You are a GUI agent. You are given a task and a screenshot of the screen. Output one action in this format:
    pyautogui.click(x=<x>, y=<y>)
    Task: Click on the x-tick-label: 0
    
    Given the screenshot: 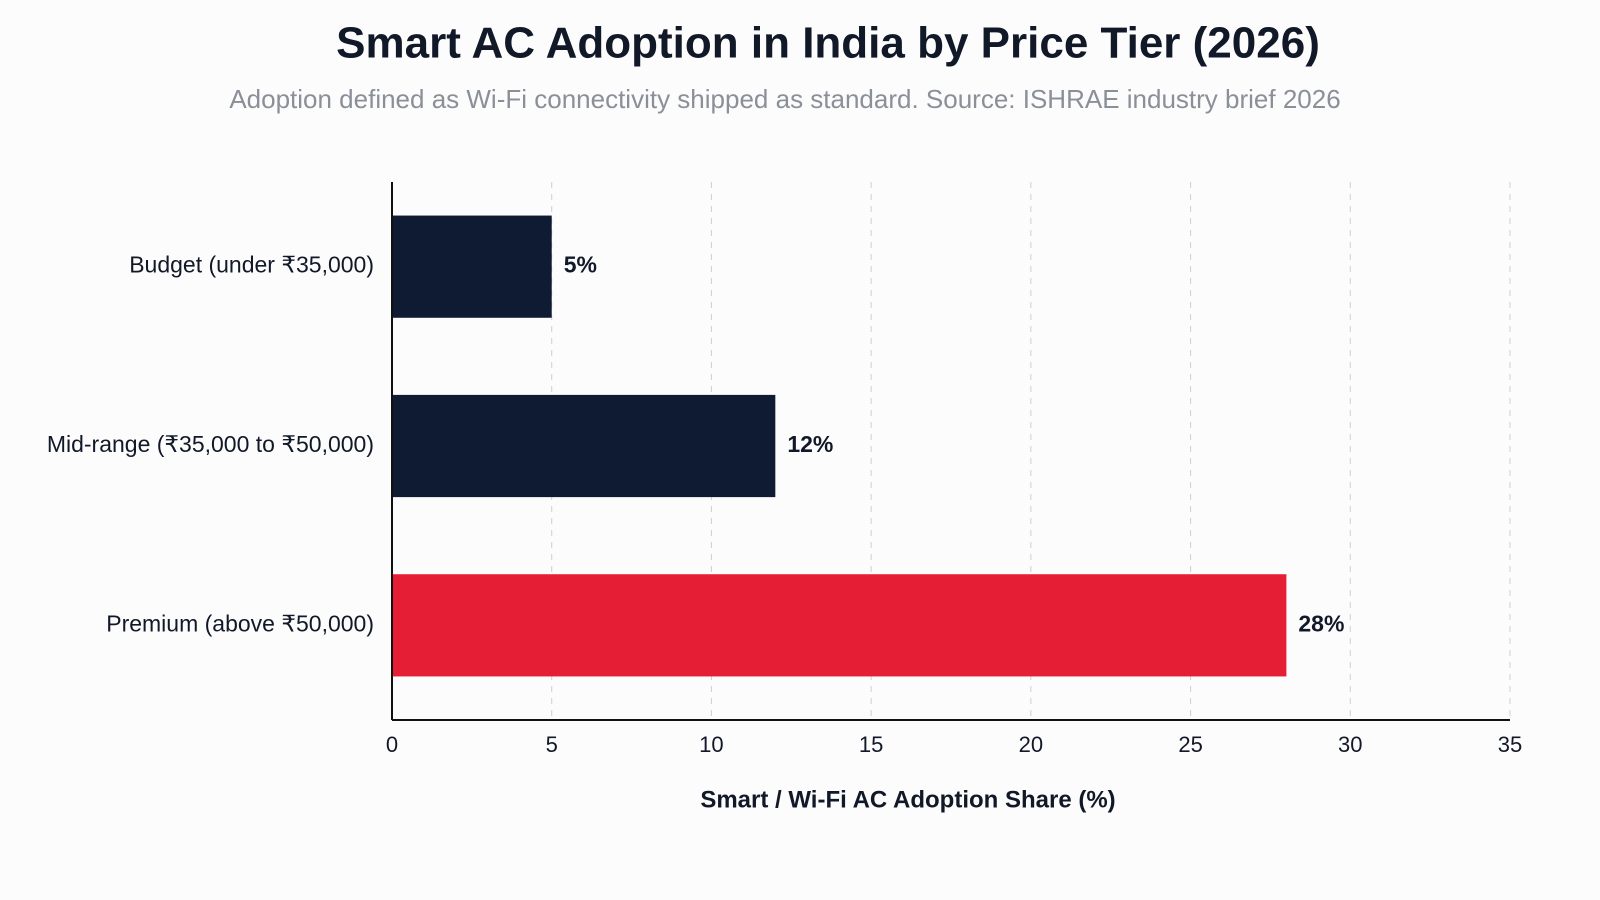 What is the action you would take?
    pyautogui.click(x=392, y=744)
    